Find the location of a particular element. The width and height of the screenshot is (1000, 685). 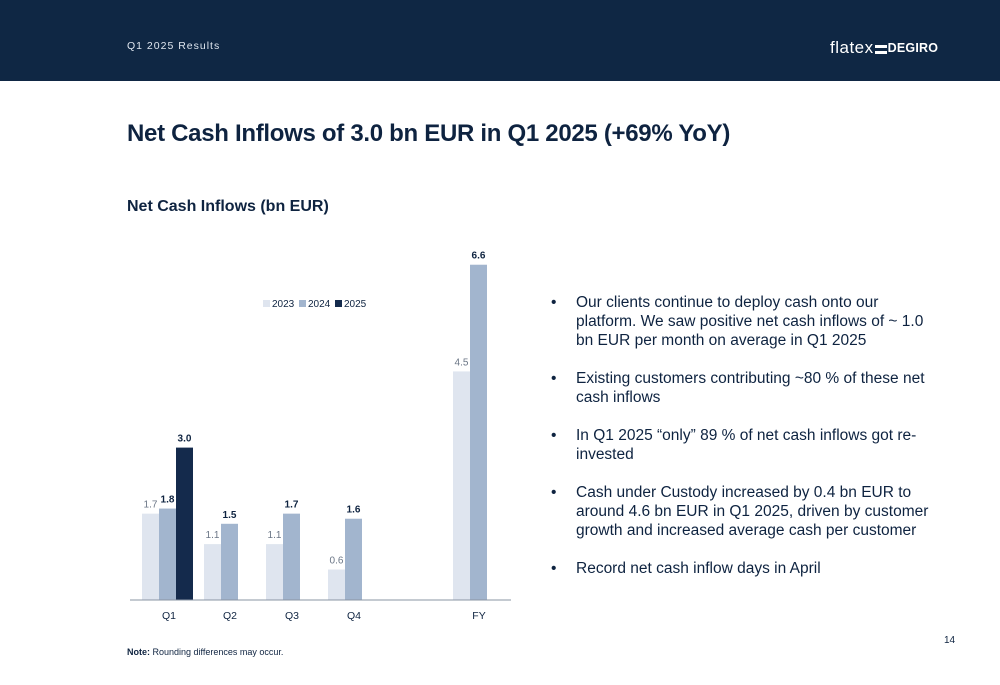

logo-text-degiro: DEGIRO is located at coordinates (913, 48).